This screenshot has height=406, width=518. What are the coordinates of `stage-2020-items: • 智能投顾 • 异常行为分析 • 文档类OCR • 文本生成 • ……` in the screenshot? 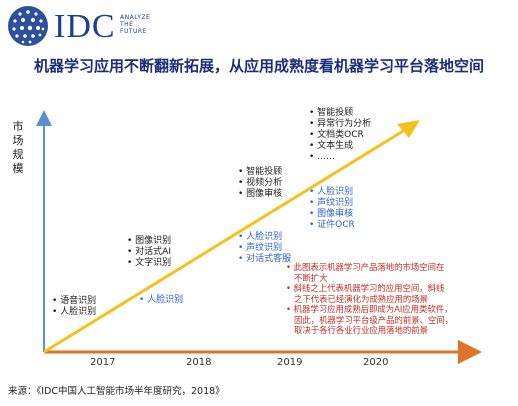 It's located at (340, 135).